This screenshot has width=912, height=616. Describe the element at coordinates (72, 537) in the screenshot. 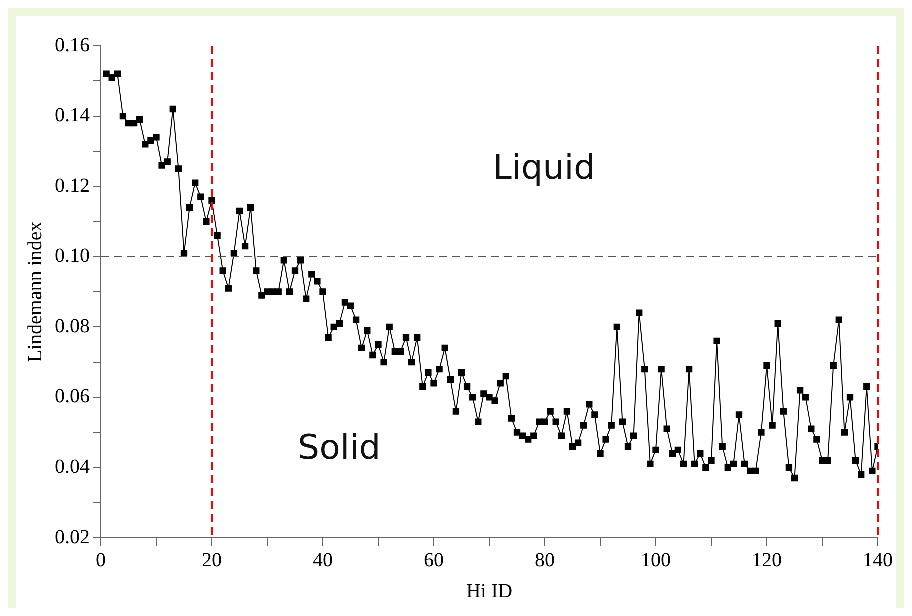

I see `y-tick-label: 0.02` at that location.